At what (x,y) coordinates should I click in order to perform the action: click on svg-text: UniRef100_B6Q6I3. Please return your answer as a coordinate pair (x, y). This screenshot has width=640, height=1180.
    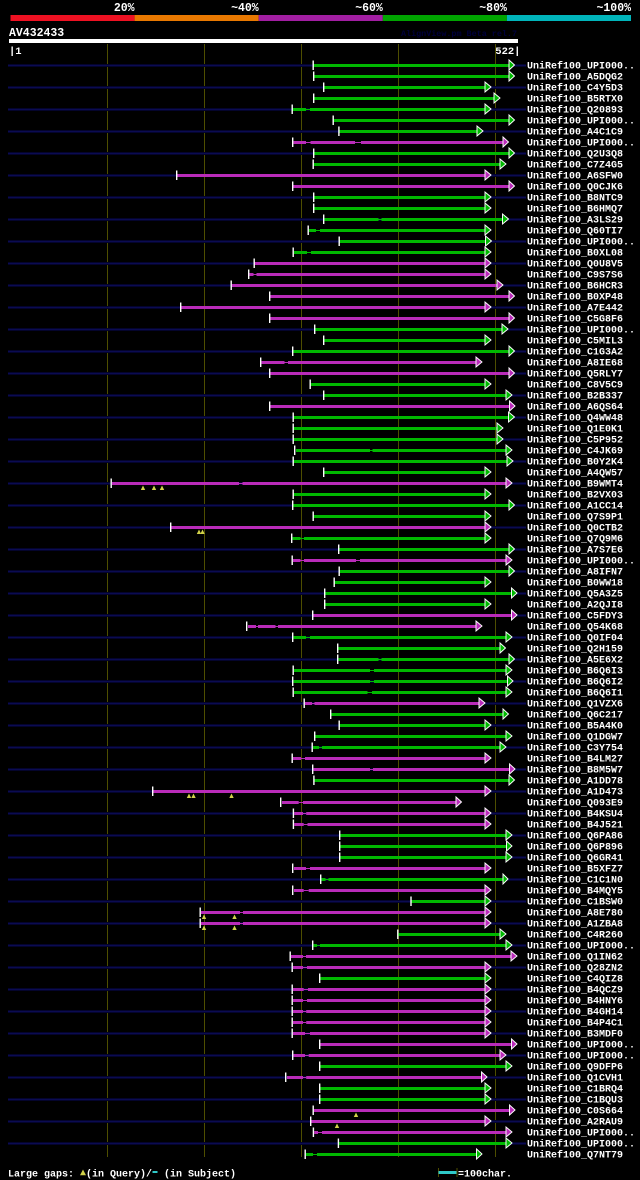
    Looking at the image, I should click on (575, 672).